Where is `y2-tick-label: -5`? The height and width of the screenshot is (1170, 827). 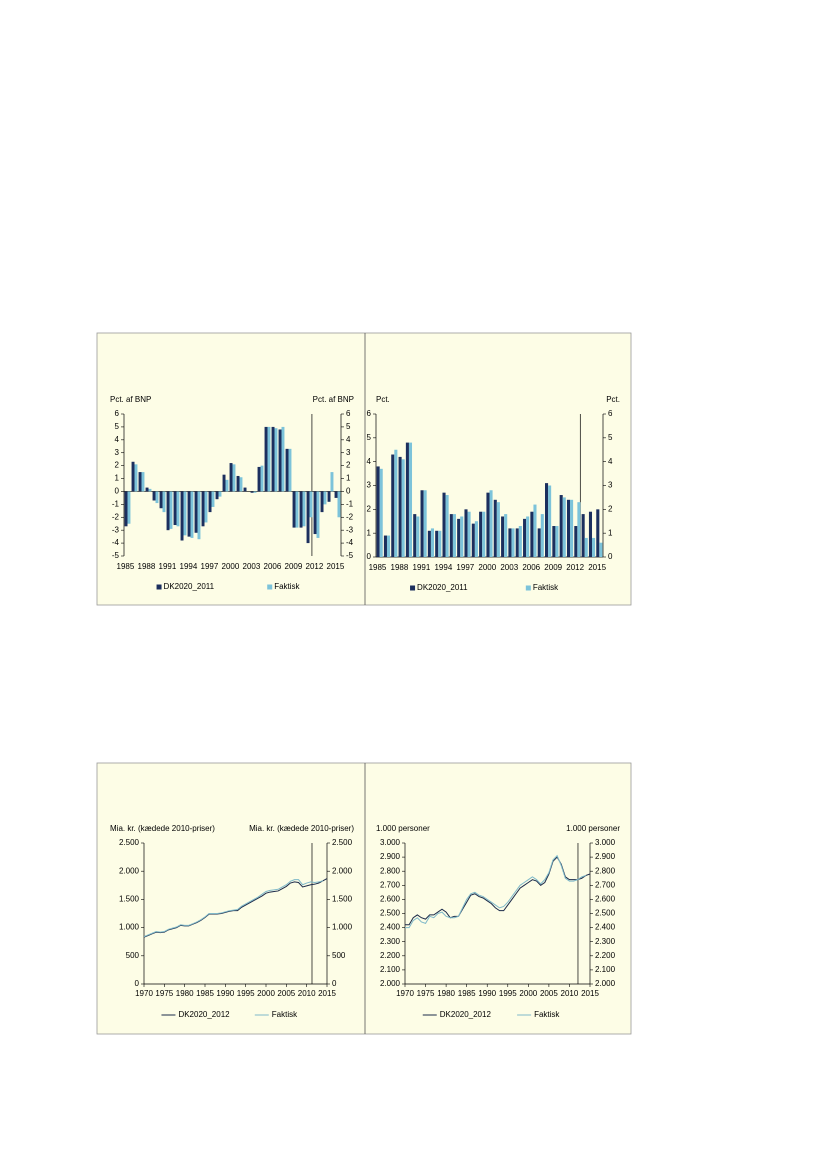 y2-tick-label: -5 is located at coordinates (350, 555).